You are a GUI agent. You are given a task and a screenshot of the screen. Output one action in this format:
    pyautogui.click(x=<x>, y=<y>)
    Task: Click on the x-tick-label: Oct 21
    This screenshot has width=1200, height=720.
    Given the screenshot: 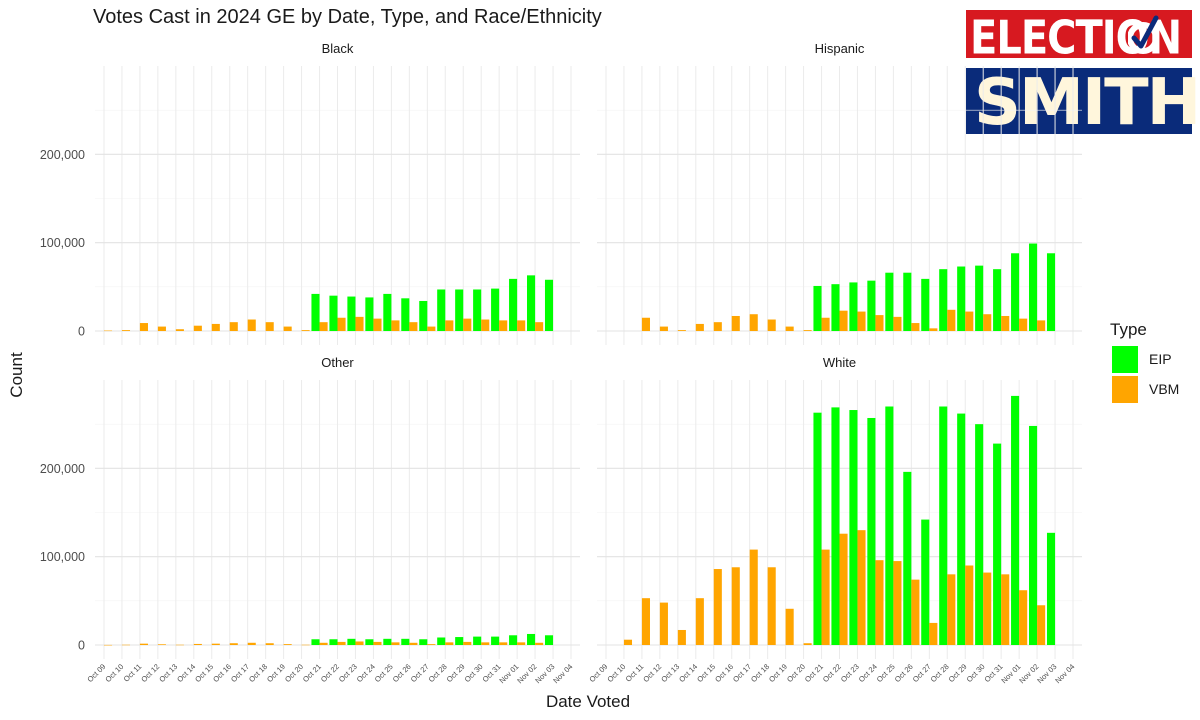 What is the action you would take?
    pyautogui.click(x=814, y=673)
    